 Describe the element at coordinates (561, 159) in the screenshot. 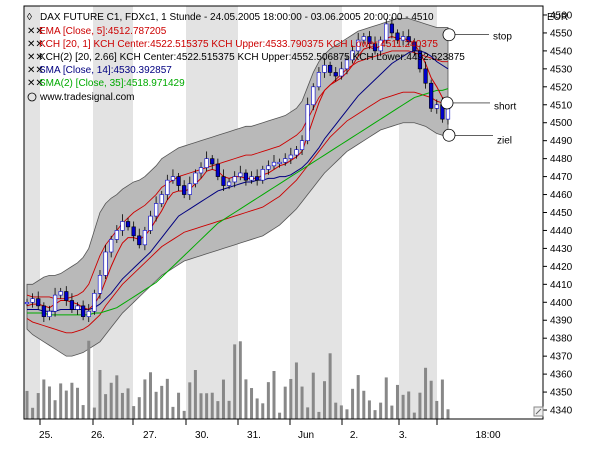

I see `y-tick-label: 4480` at that location.